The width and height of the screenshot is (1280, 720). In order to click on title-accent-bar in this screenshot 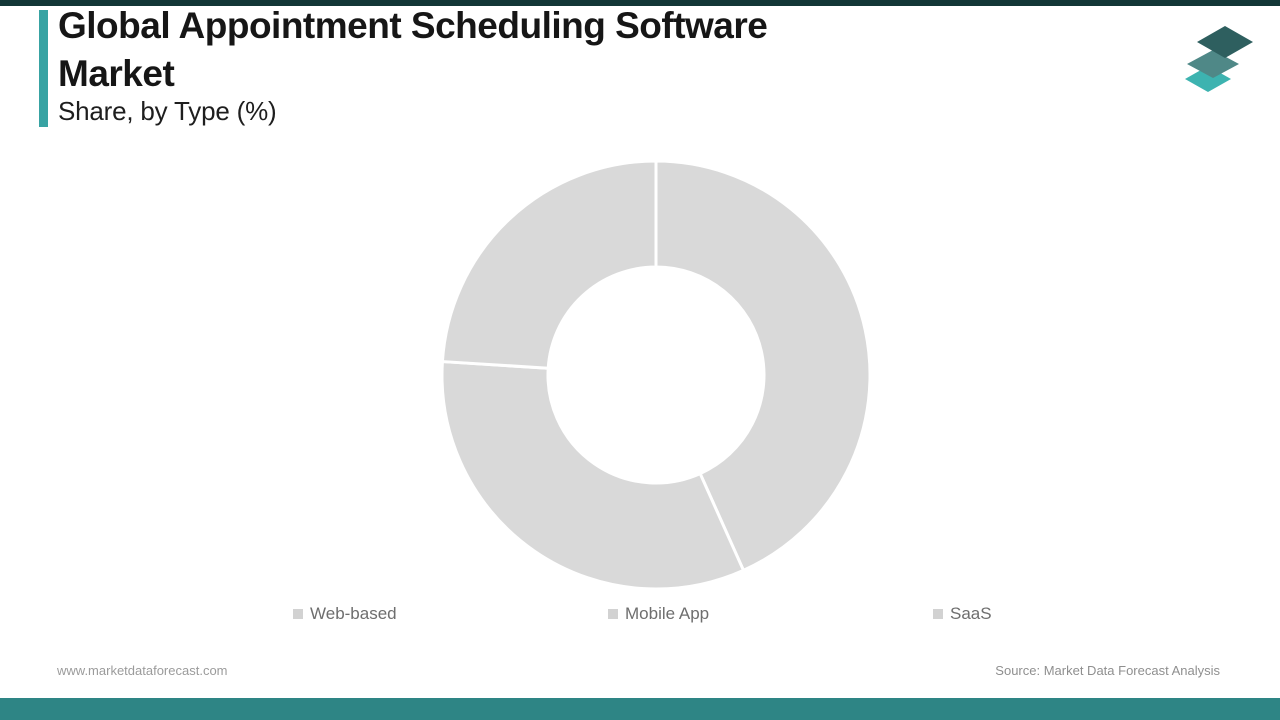, I will do `click(43, 68)`.